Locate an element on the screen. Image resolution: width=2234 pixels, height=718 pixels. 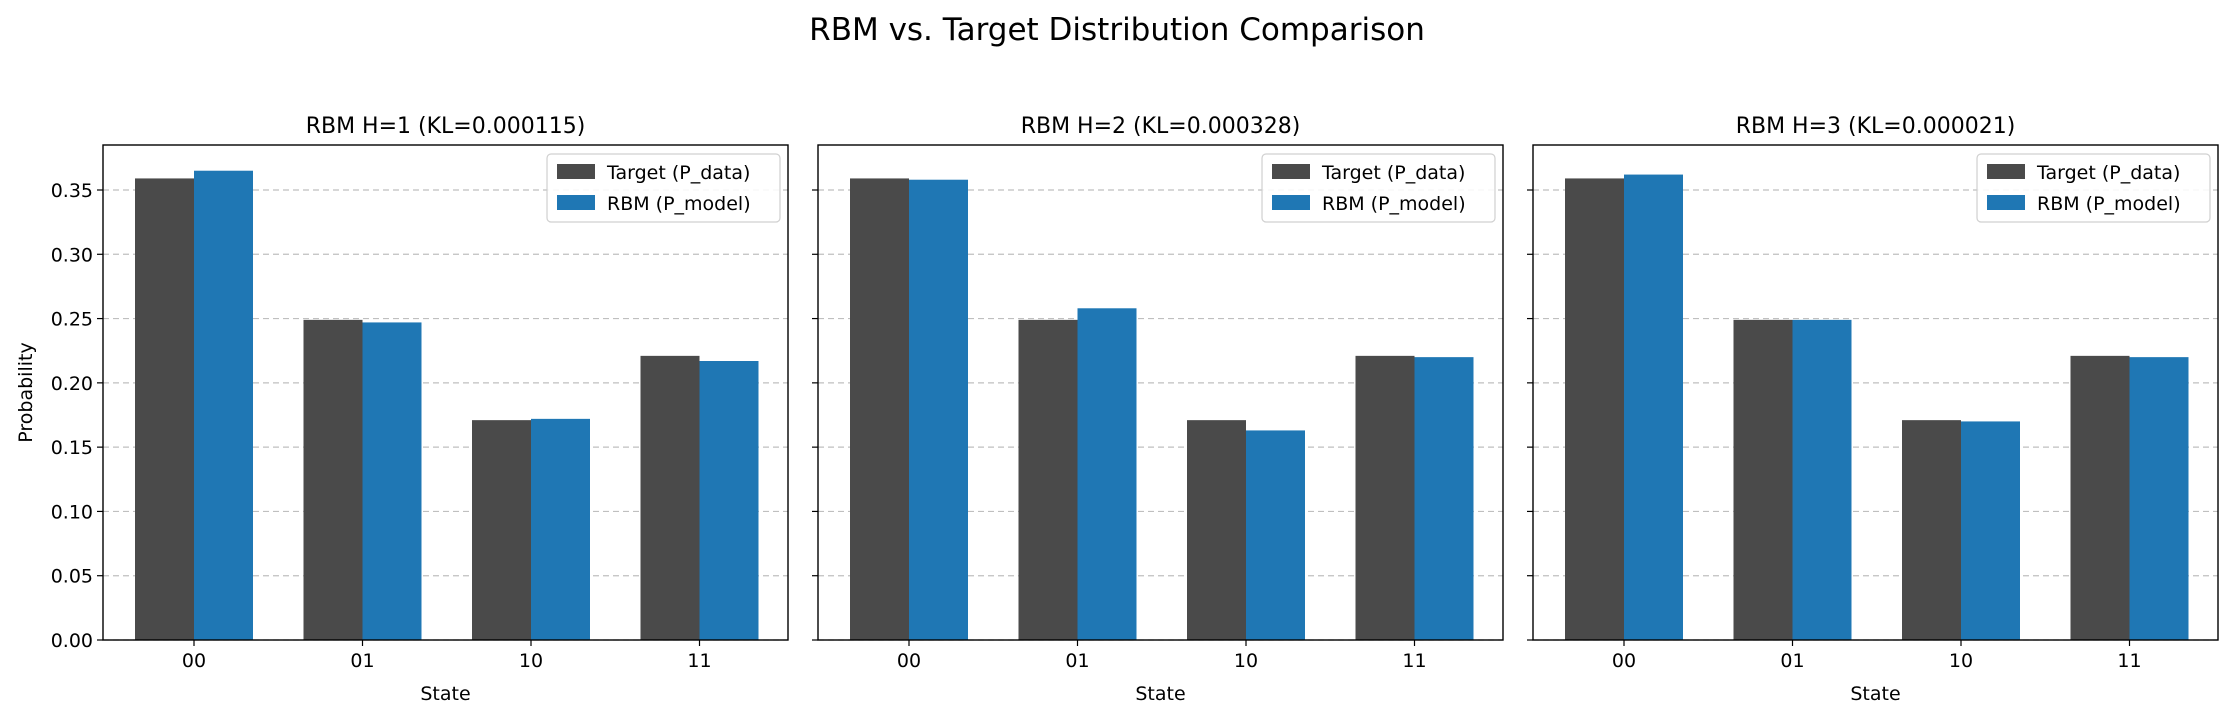
figure-title: RBM vs. Target Distribution Comparison is located at coordinates (1117, 30).